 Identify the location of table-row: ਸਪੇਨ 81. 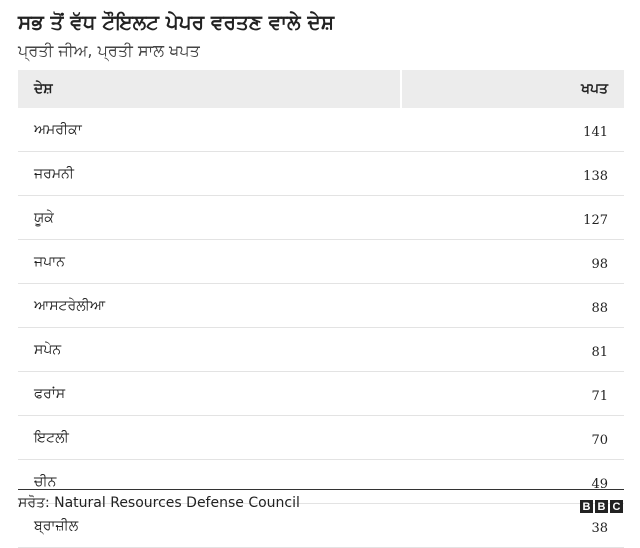
(321, 349).